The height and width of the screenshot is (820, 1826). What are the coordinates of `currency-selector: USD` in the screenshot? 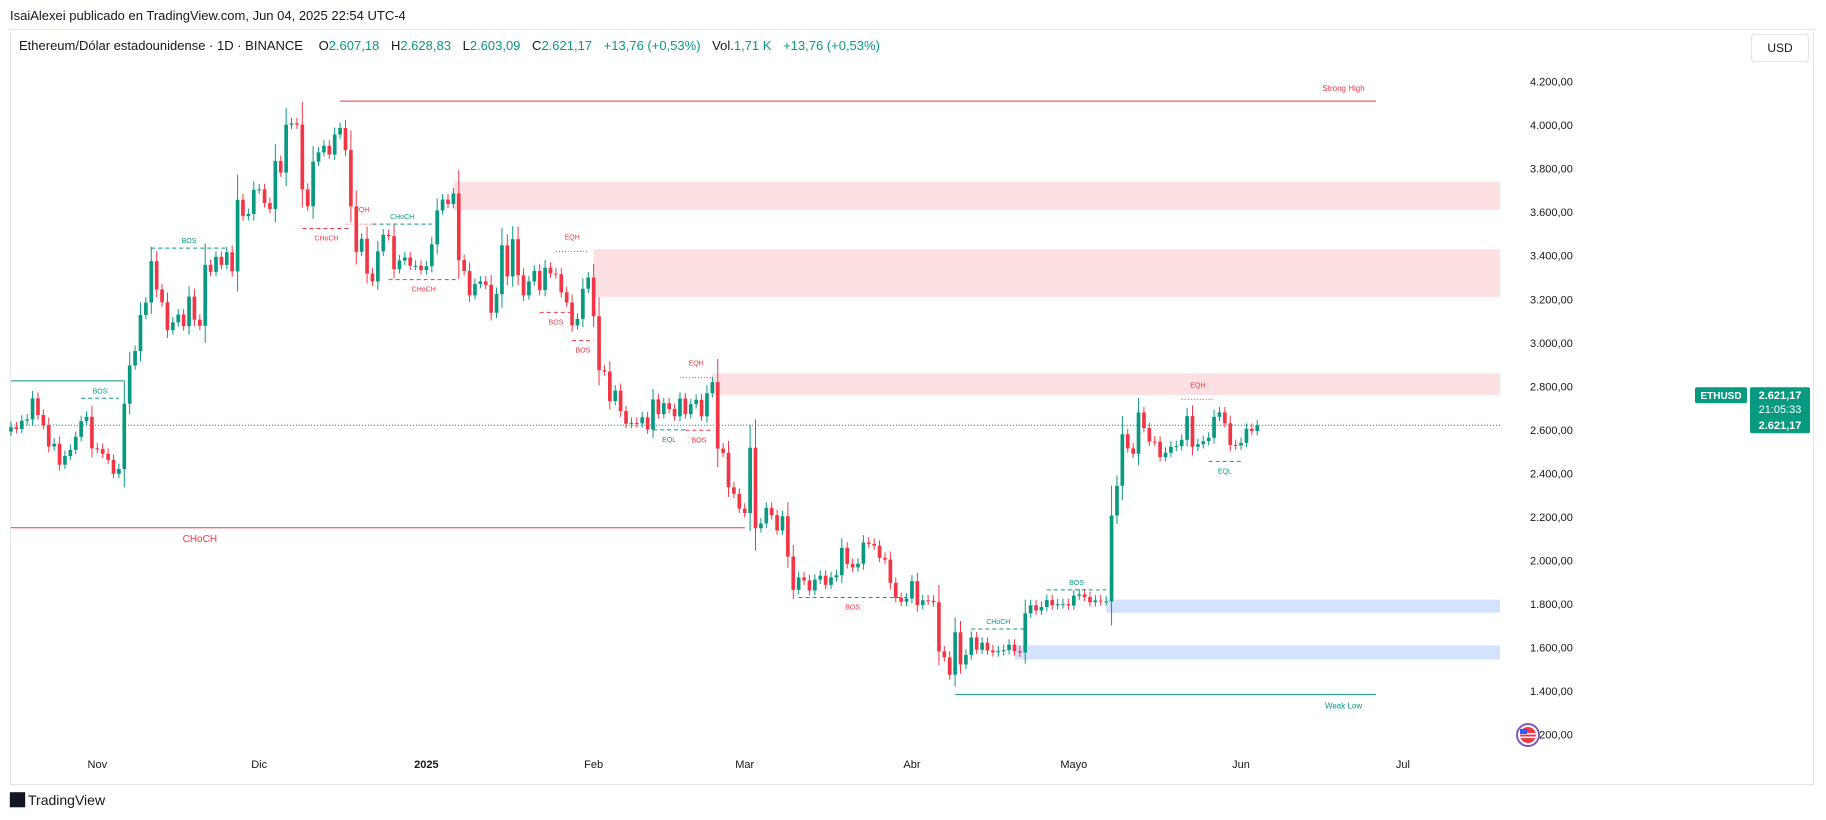 It's located at (1780, 48).